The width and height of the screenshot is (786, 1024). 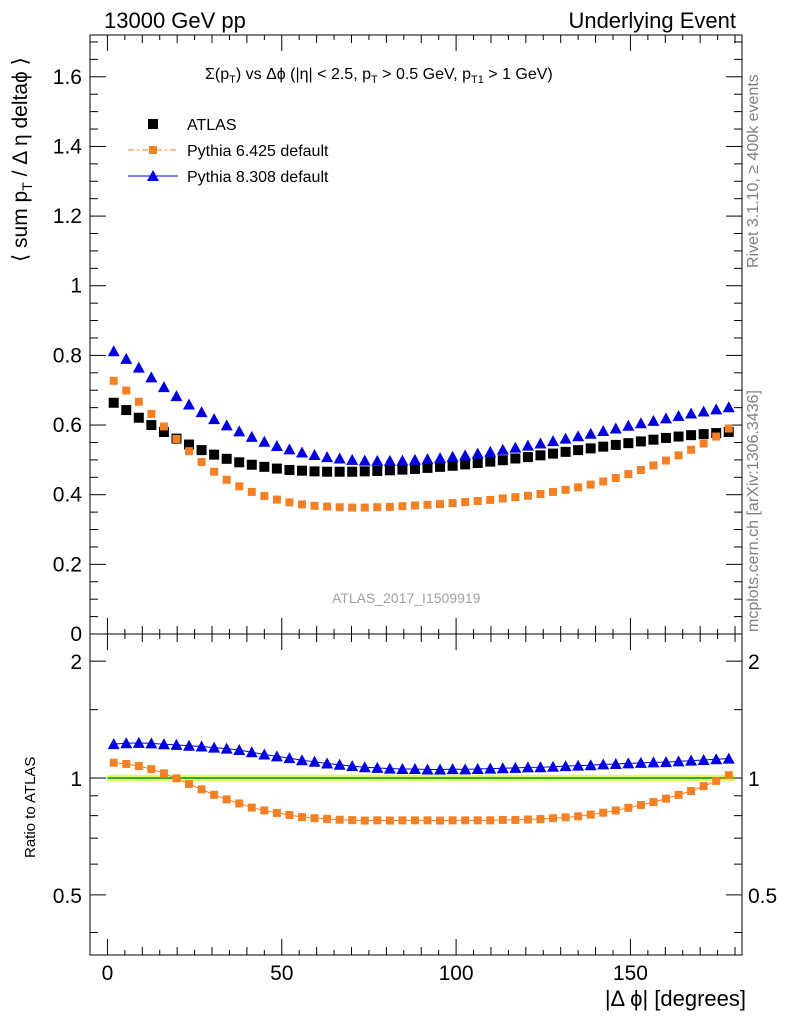 What do you see at coordinates (675, 998) in the screenshot?
I see `x-axis-label: |Δ ϕ| [degrees]` at bounding box center [675, 998].